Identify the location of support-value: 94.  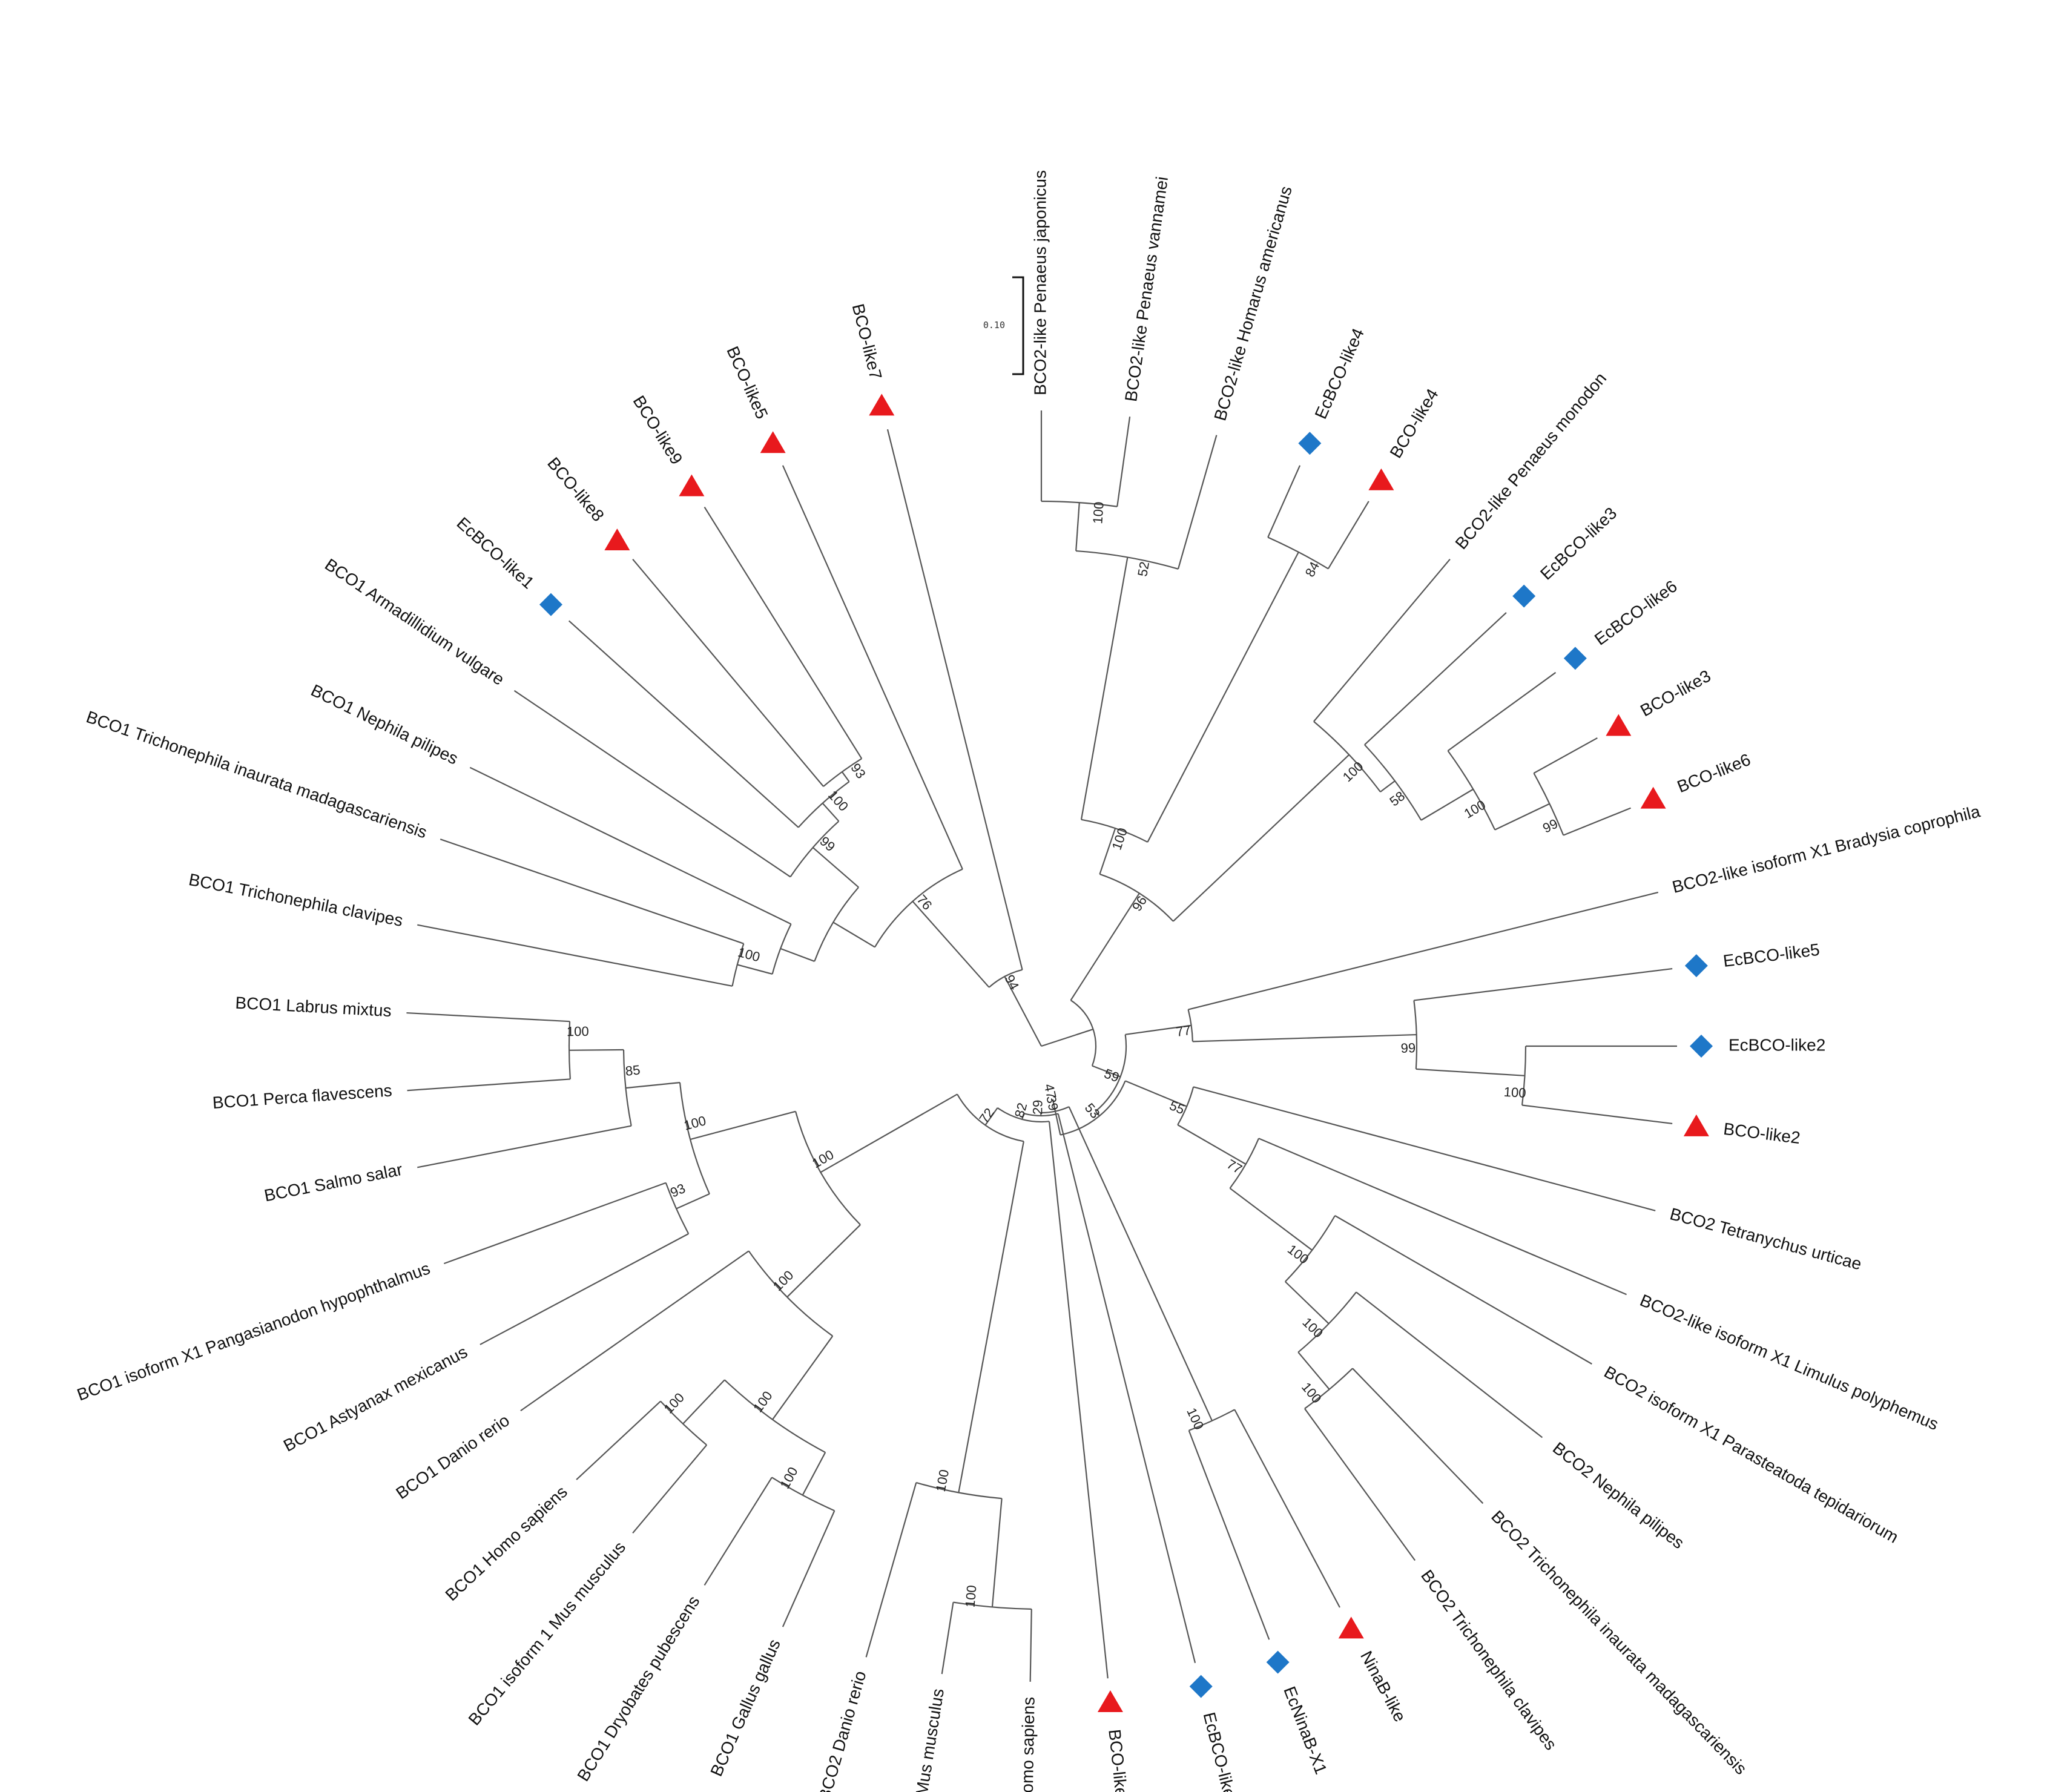
(1012, 982).